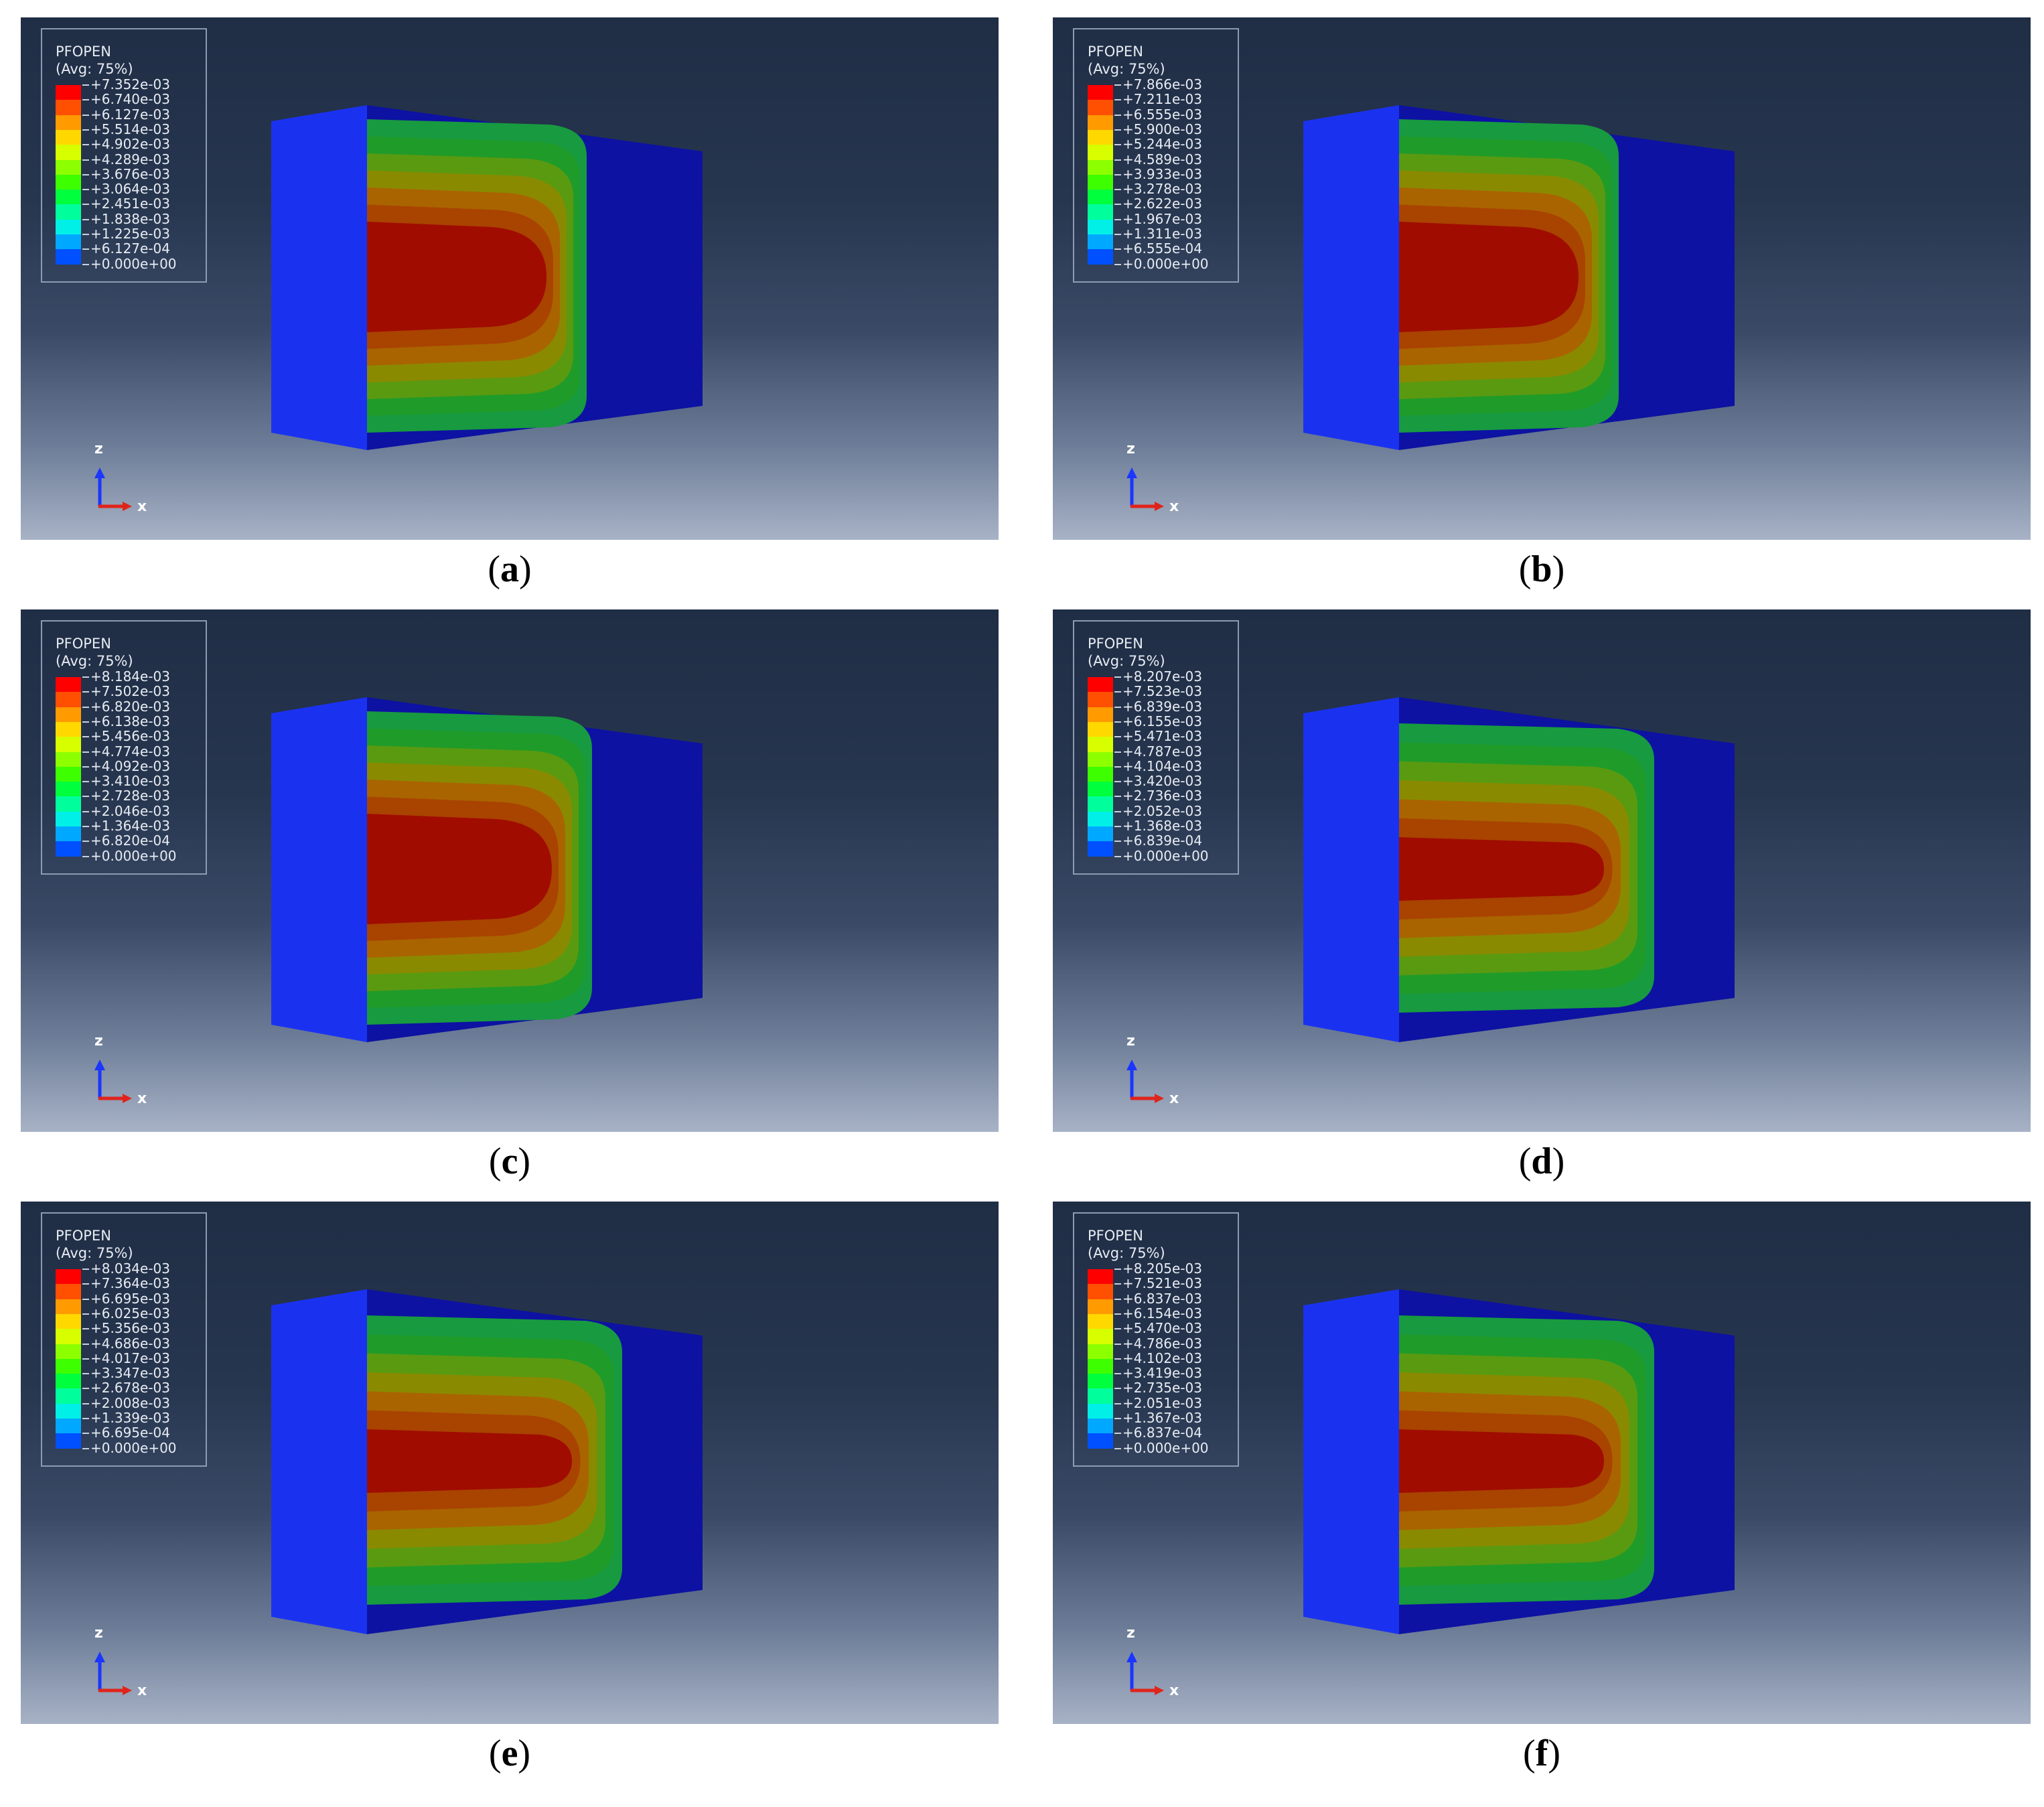  I want to click on legend-value: +4.092e-03, so click(130, 765).